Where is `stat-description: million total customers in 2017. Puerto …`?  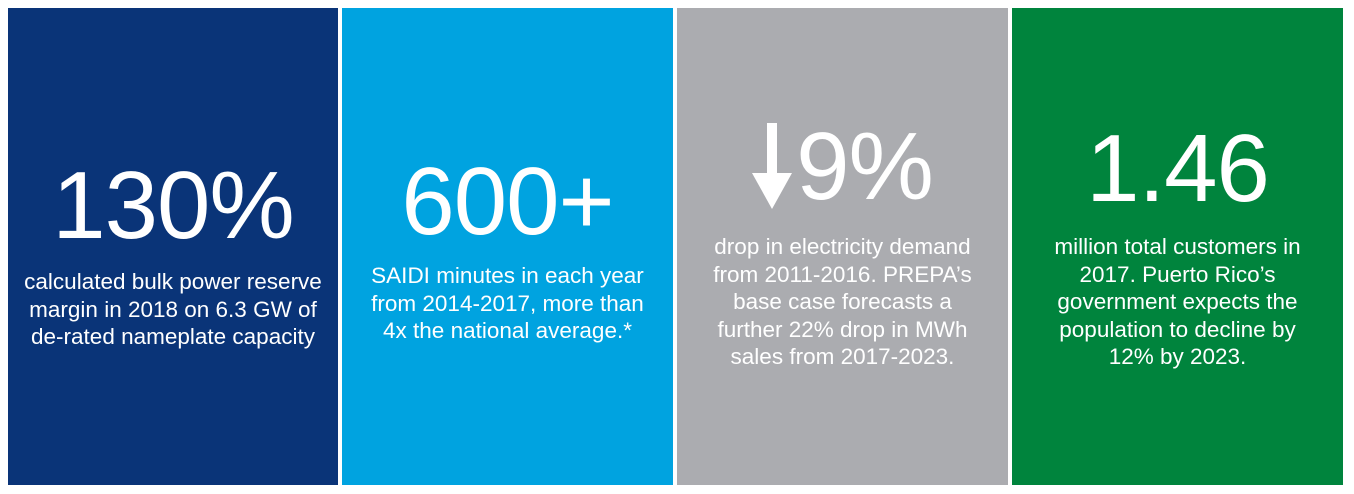
stat-description: million total customers in 2017. Puerto … is located at coordinates (1177, 302).